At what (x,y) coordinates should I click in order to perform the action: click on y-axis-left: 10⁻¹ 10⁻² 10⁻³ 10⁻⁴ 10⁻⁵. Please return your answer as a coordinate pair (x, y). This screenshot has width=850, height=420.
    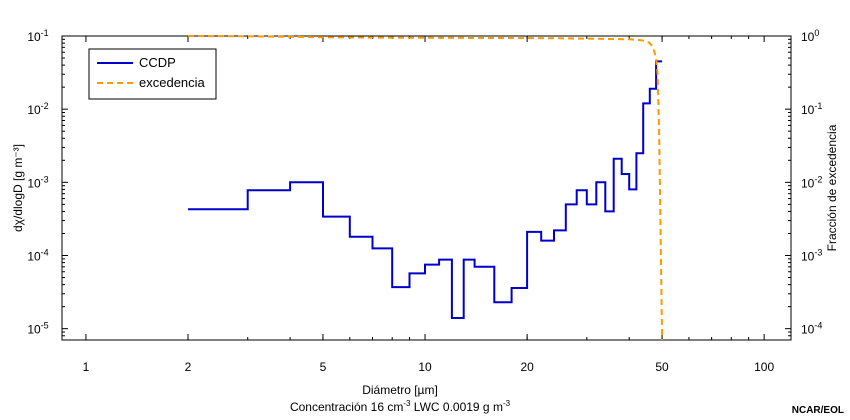
    Looking at the image, I should click on (47, 184).